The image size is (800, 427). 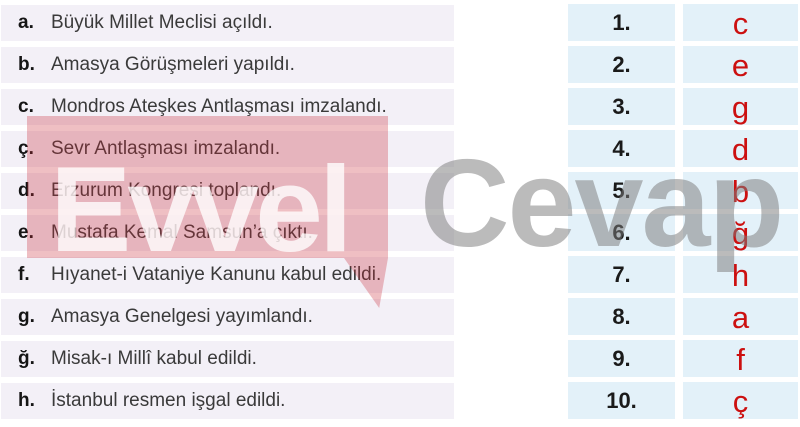 I want to click on event-letter-label: a., so click(x=26, y=22).